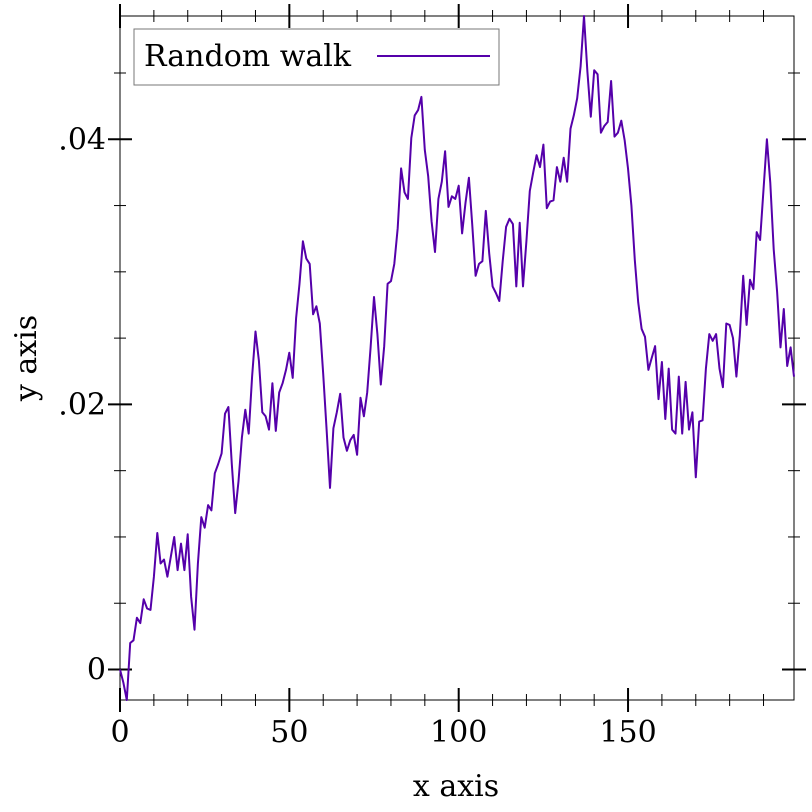 This screenshot has width=812, height=812. What do you see at coordinates (82, 404) in the screenshot?
I see `y-tick-label: .02` at bounding box center [82, 404].